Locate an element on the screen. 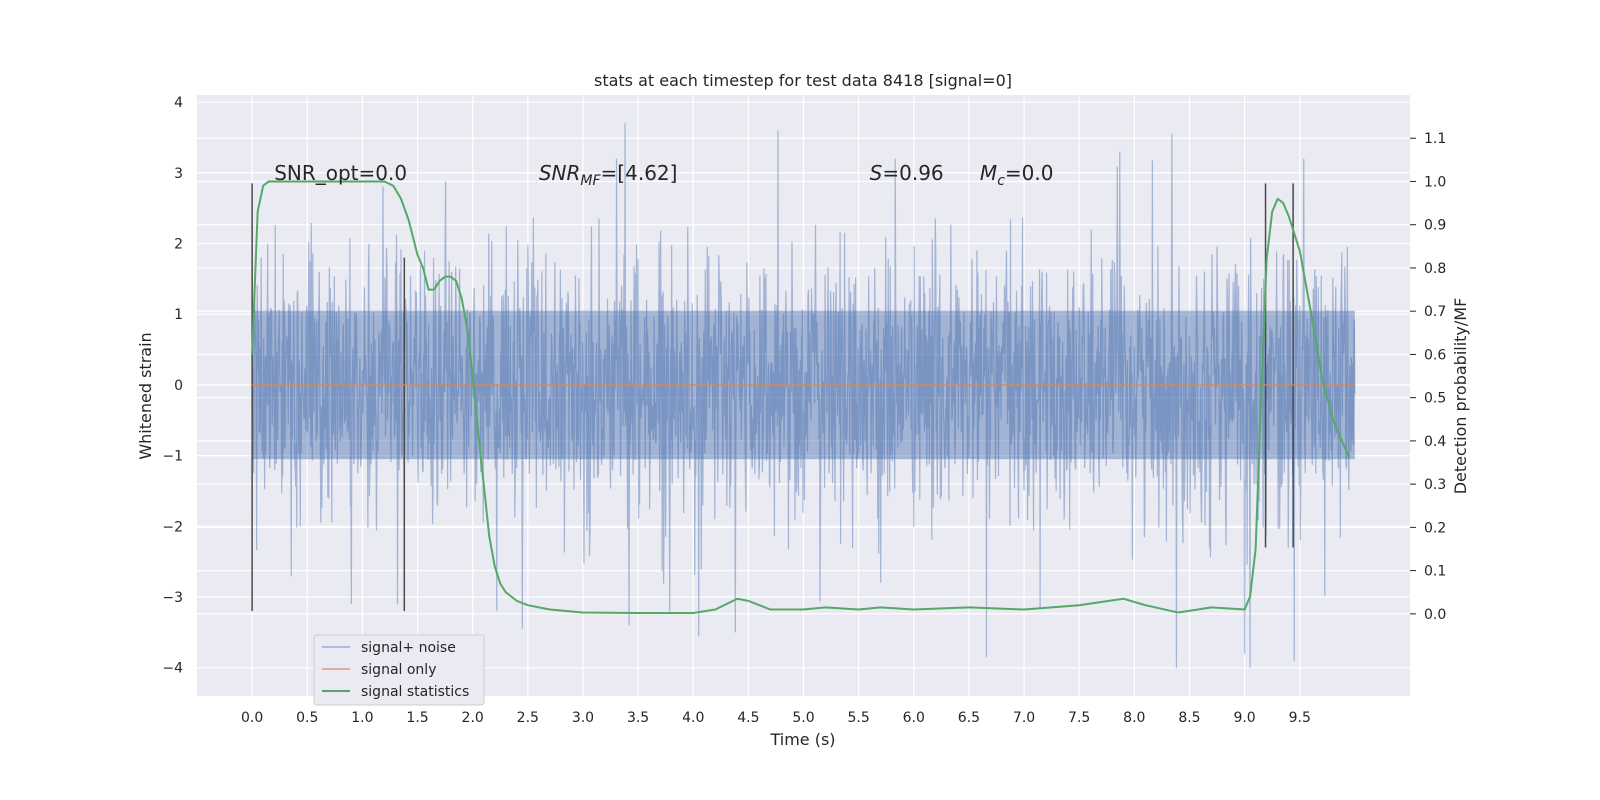 The image size is (1600, 800). y2-tick-label: 0.1 is located at coordinates (1435, 572).